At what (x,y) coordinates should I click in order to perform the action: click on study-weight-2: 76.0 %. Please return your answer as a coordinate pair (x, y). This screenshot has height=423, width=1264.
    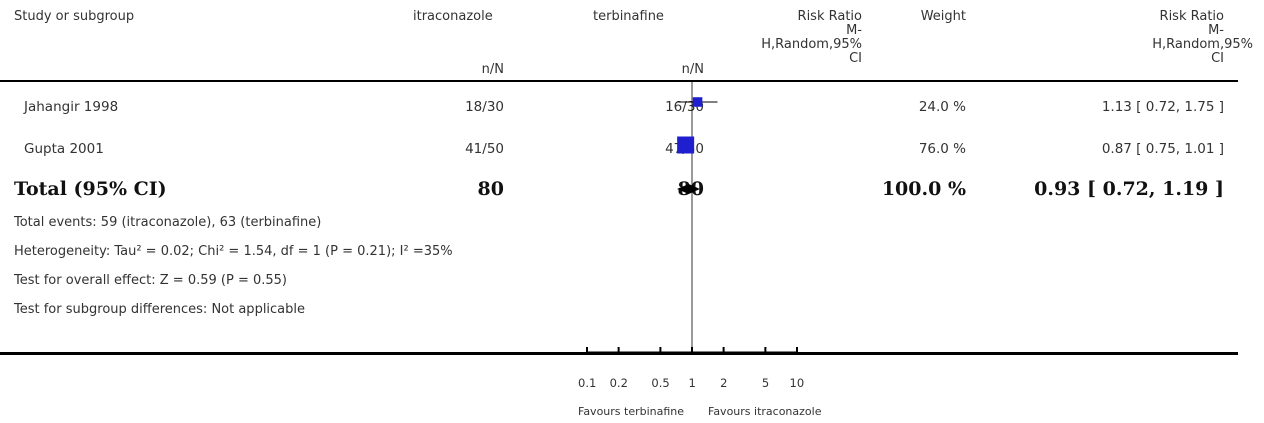
    Looking at the image, I should click on (942, 149).